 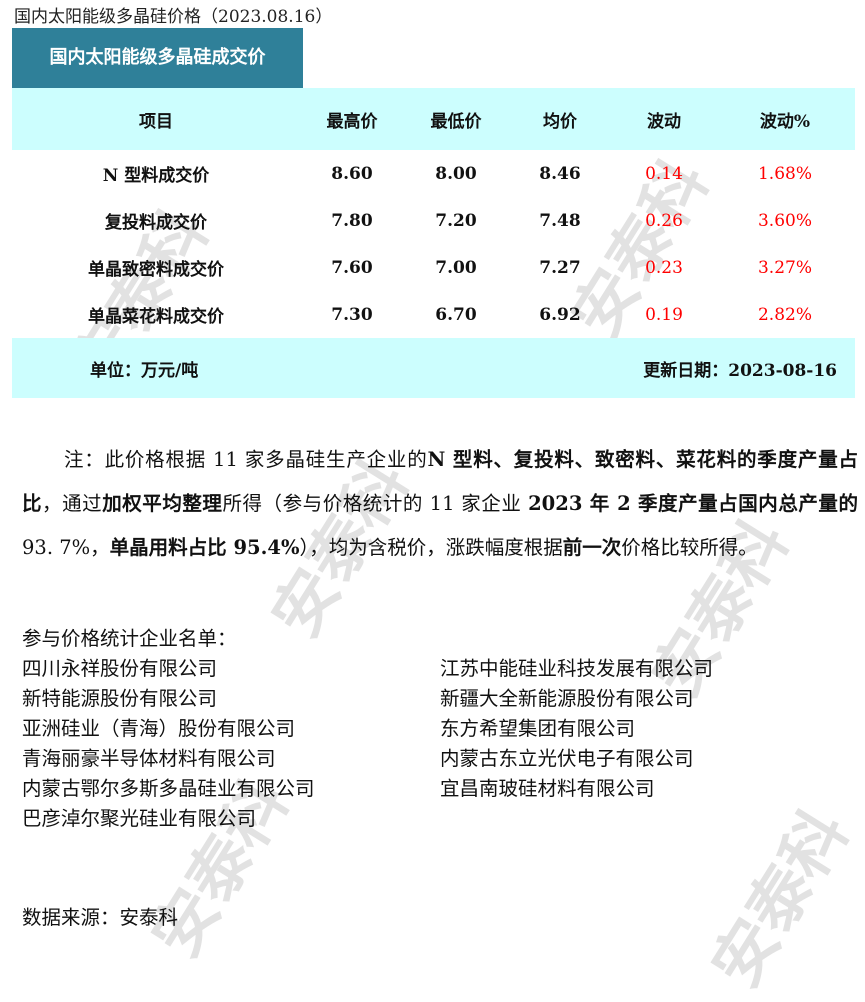 What do you see at coordinates (693, 503) in the screenshot?
I see `note-segment: 2023 年 2 季度产量占国内总产量的` at bounding box center [693, 503].